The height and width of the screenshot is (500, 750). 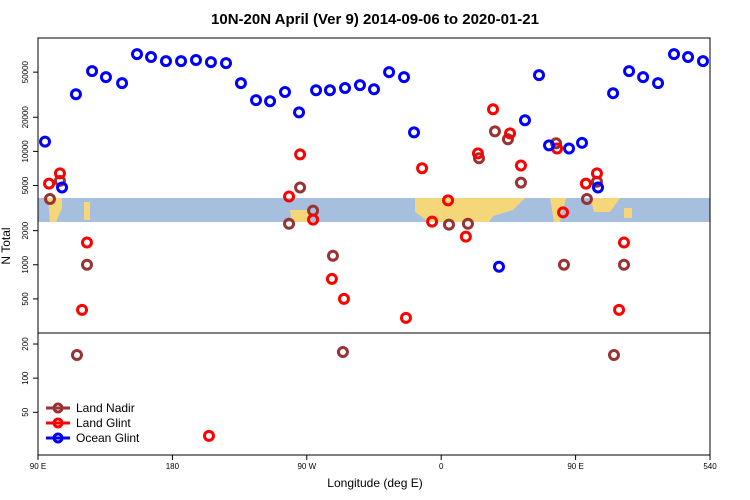 I want to click on x-axis-label: Longitude (deg E), so click(x=374, y=483).